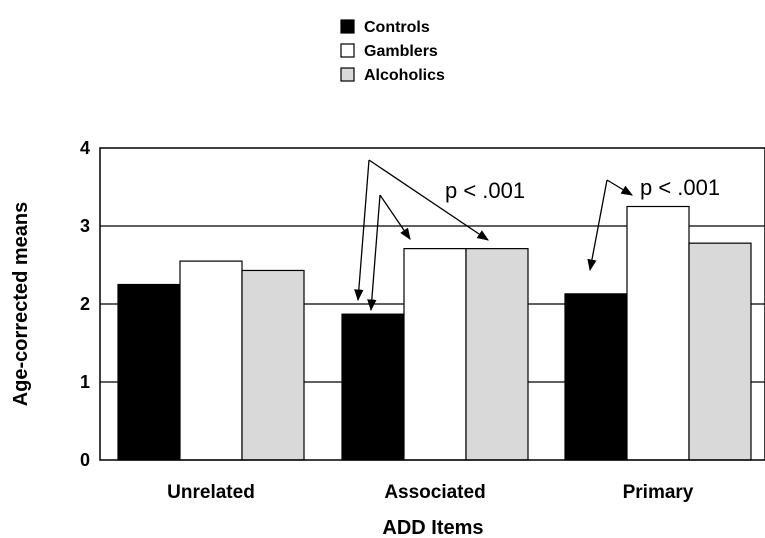 This screenshot has height=538, width=765. I want to click on significance-arrows, so click(494, 235).